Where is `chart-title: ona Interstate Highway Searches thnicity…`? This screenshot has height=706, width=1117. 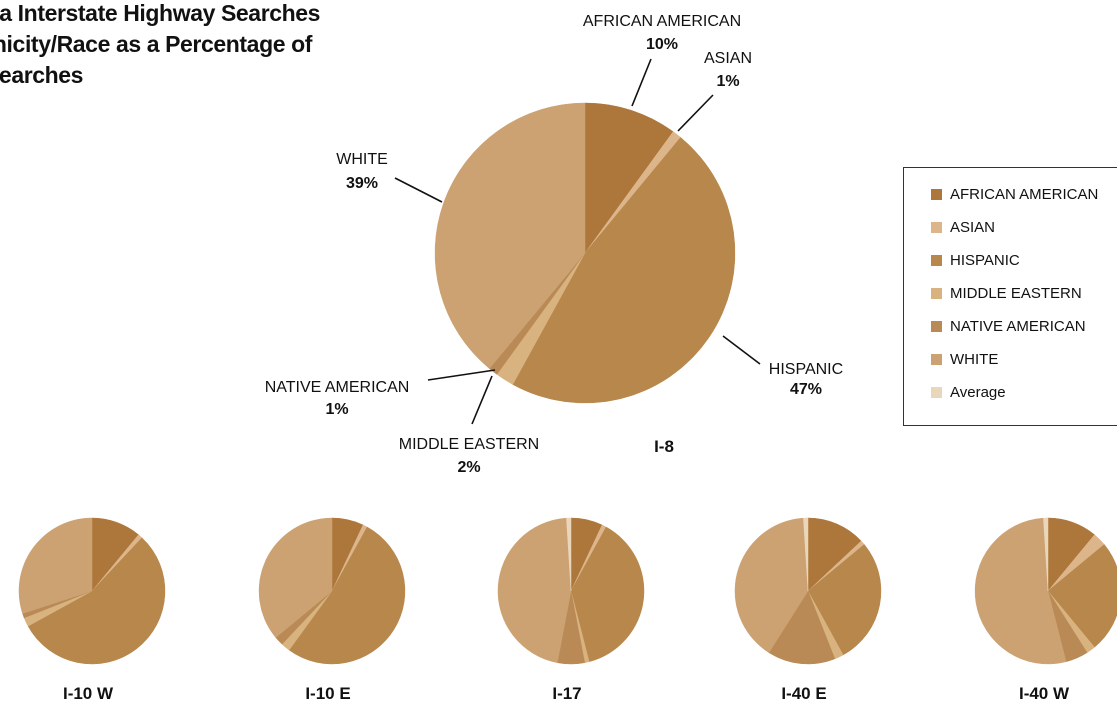 chart-title: ona Interstate Highway Searches thnicity… is located at coordinates (196, 45).